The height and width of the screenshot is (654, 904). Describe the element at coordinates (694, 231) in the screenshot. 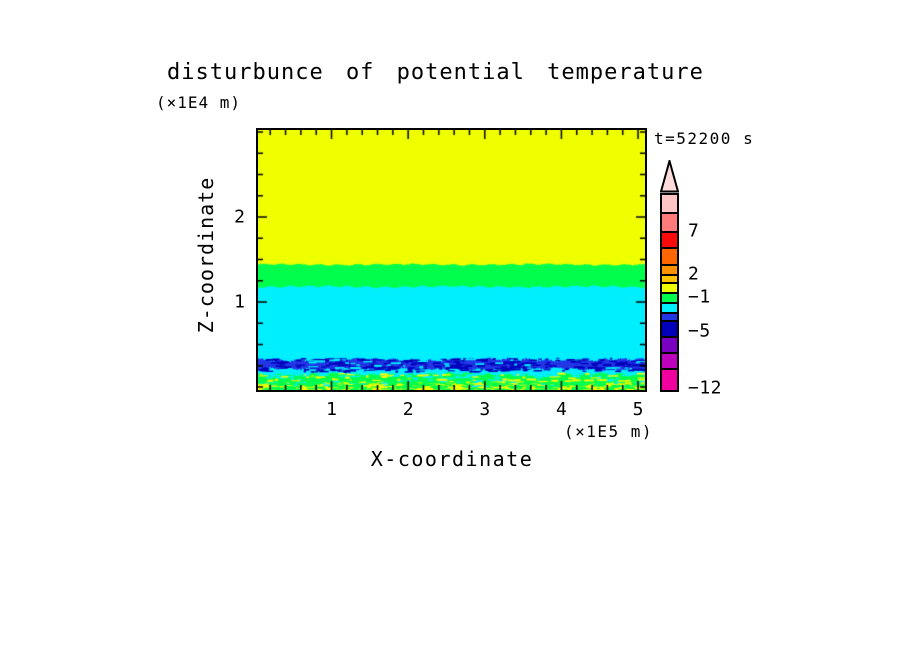

I see `colorbar-tick-label: 7` at that location.